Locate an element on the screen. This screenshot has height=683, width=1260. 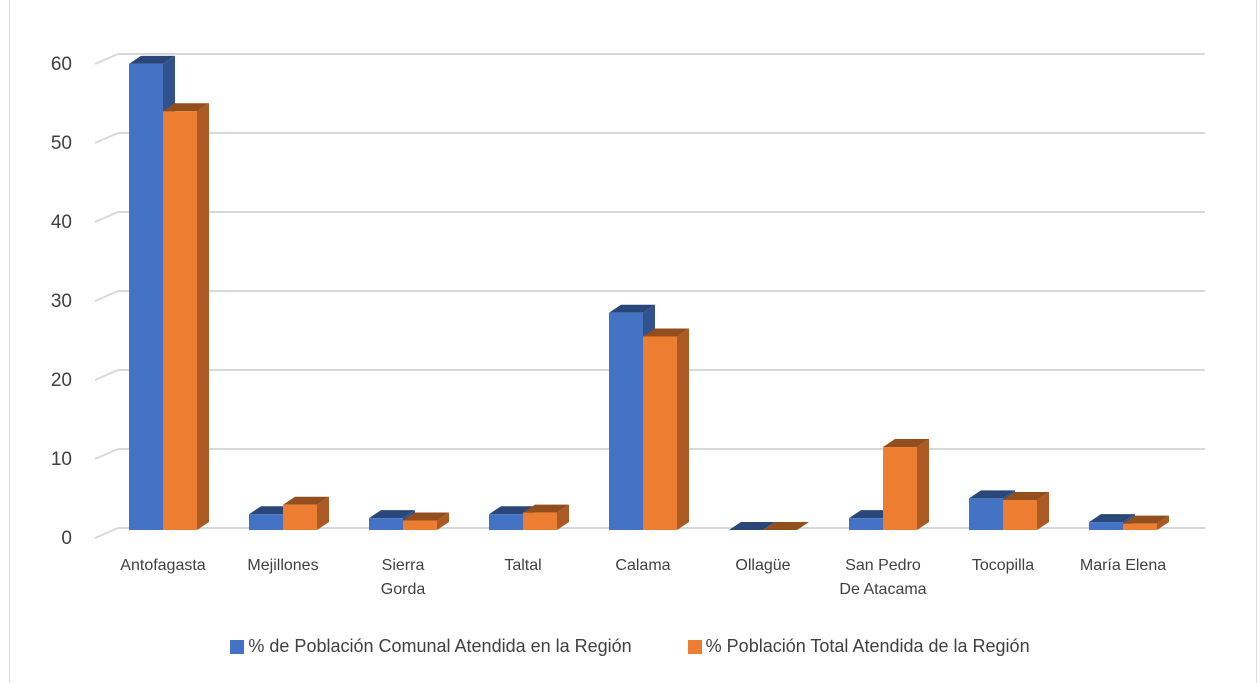
x-tick-label: Sierra Gorda is located at coordinates (403, 577).